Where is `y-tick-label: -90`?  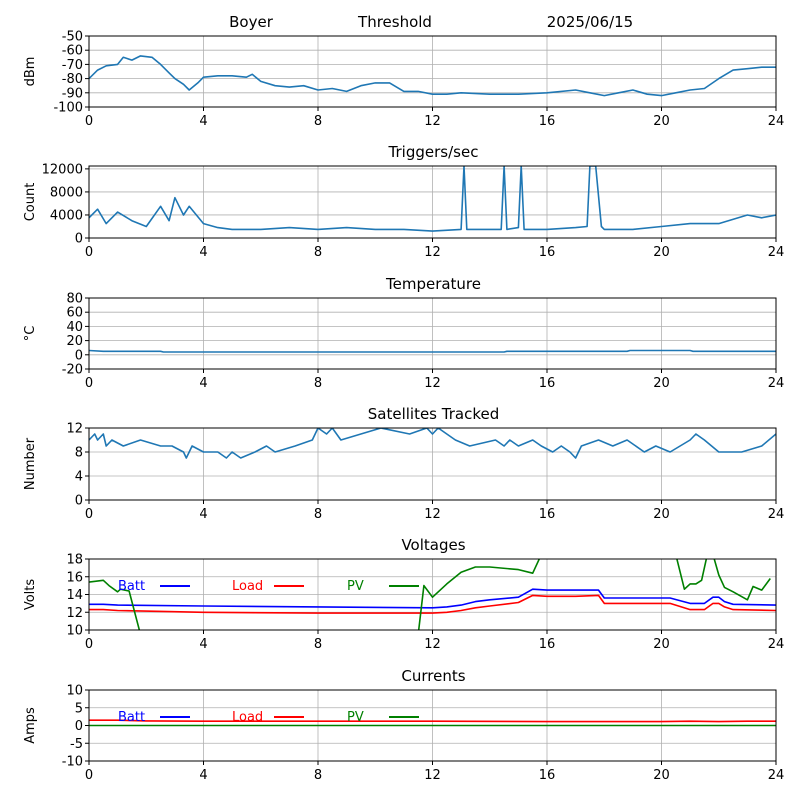 y-tick-label: -90 is located at coordinates (72, 93).